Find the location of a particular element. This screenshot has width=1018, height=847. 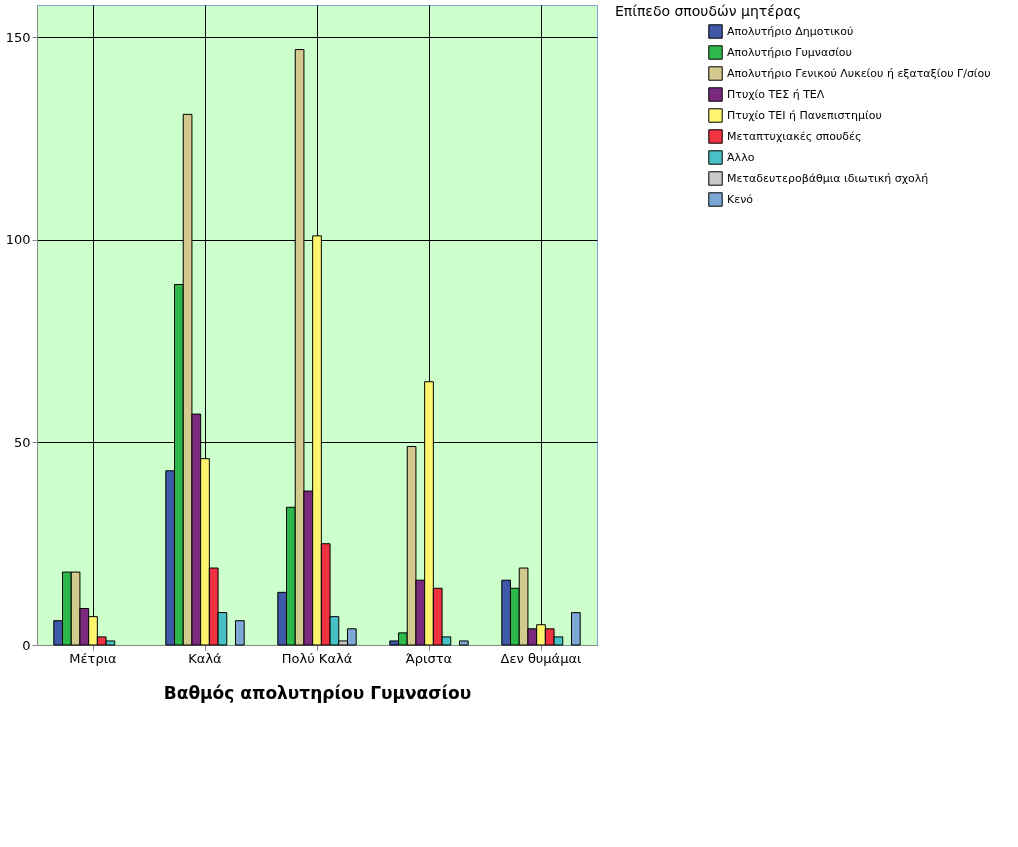

legend-label: Απολυτήριο Δημοτικού is located at coordinates (790, 31).